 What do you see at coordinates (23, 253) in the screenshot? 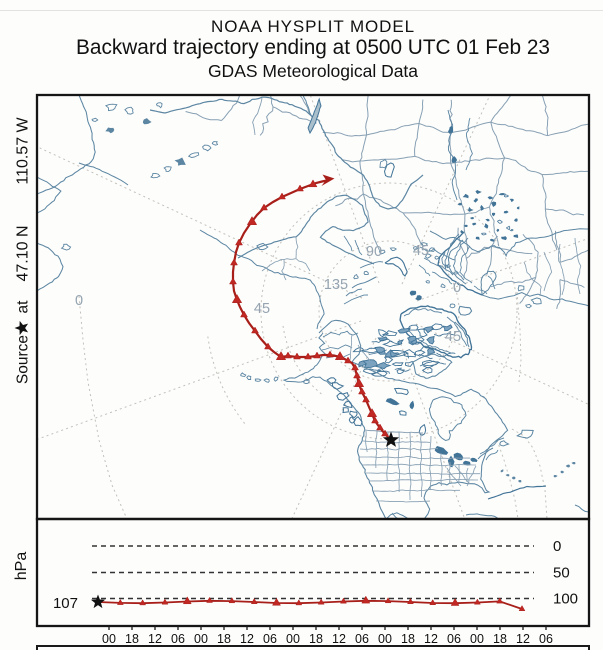
I see `svg-text: 47.10 N` at bounding box center [23, 253].